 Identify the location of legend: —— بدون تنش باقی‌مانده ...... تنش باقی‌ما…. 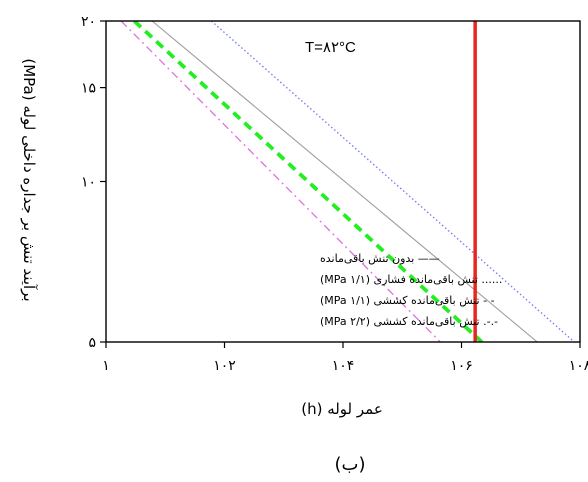
(411, 290).